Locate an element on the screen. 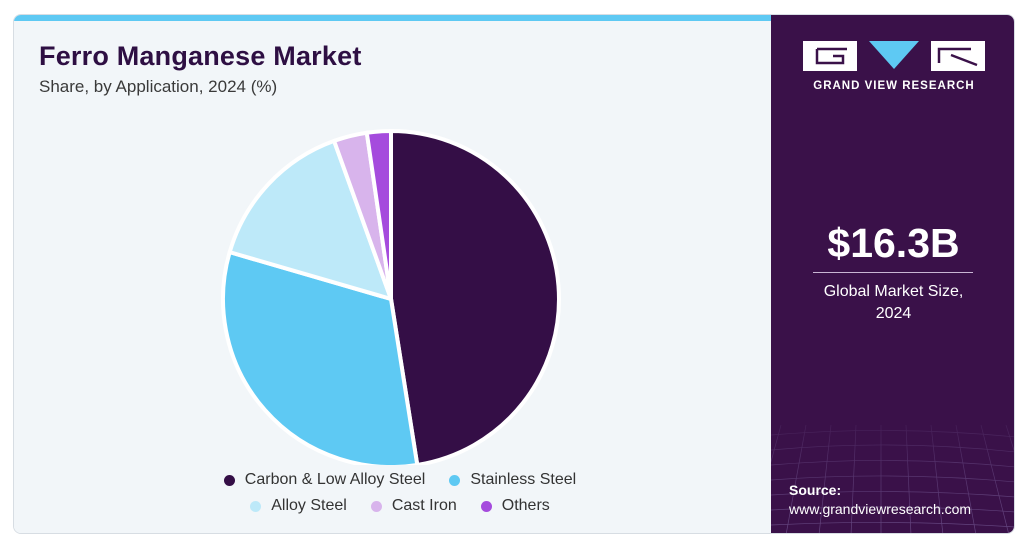 This screenshot has height=544, width=1030. market-label-line1: Global Market Size, is located at coordinates (893, 291).